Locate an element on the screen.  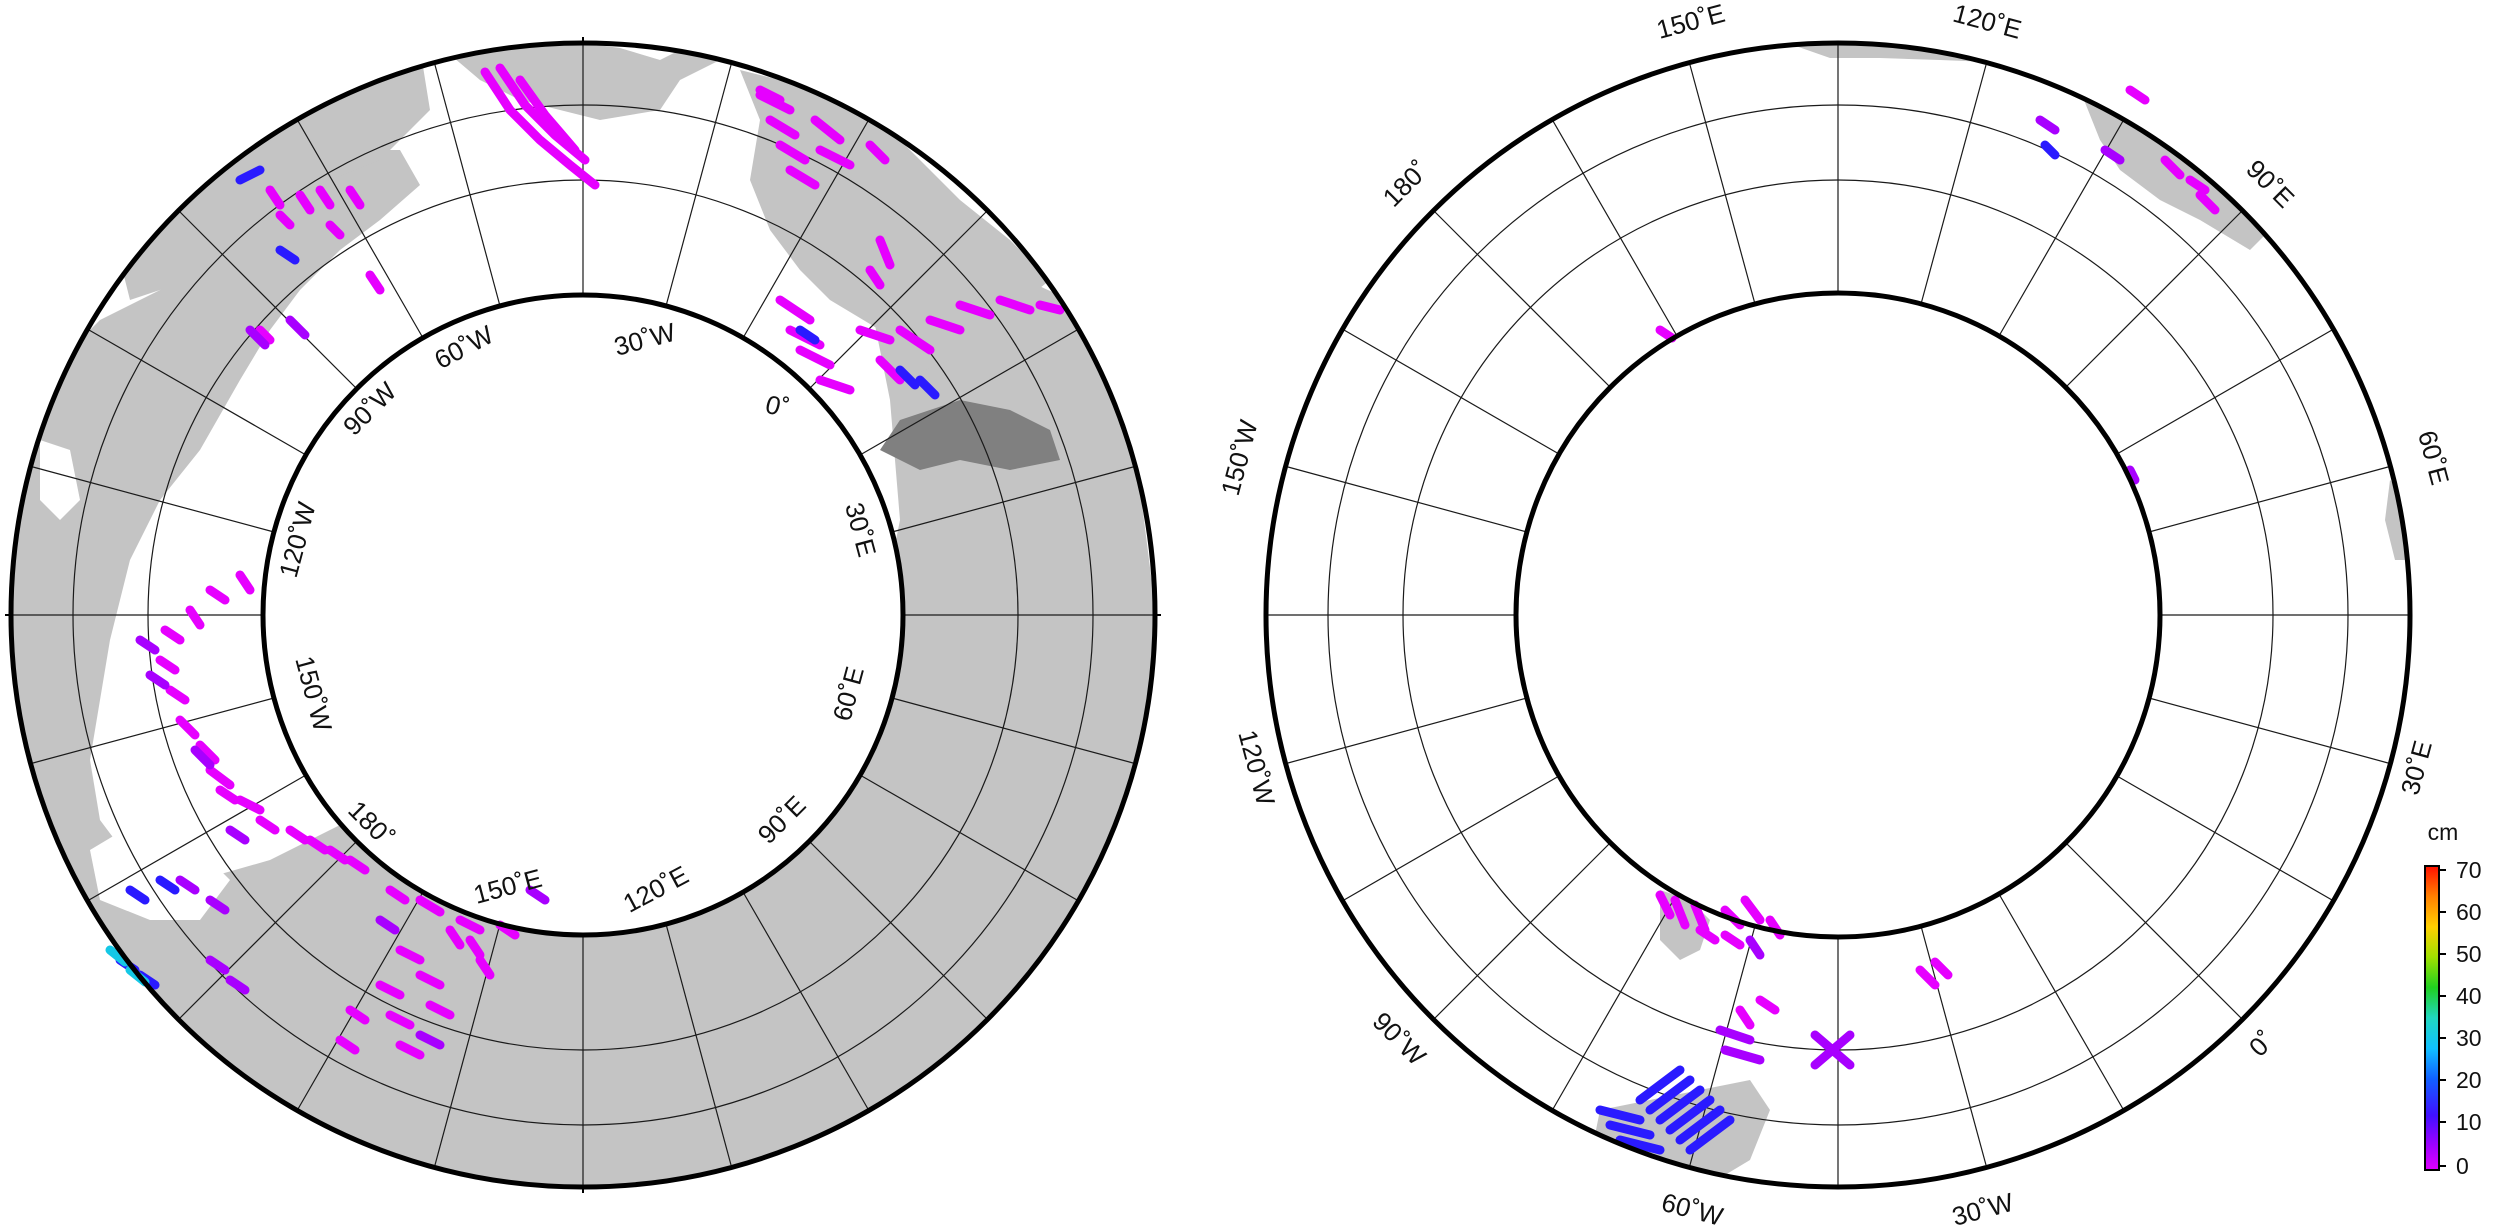
right-label-90e: 90˚E is located at coordinates (2270, 184).